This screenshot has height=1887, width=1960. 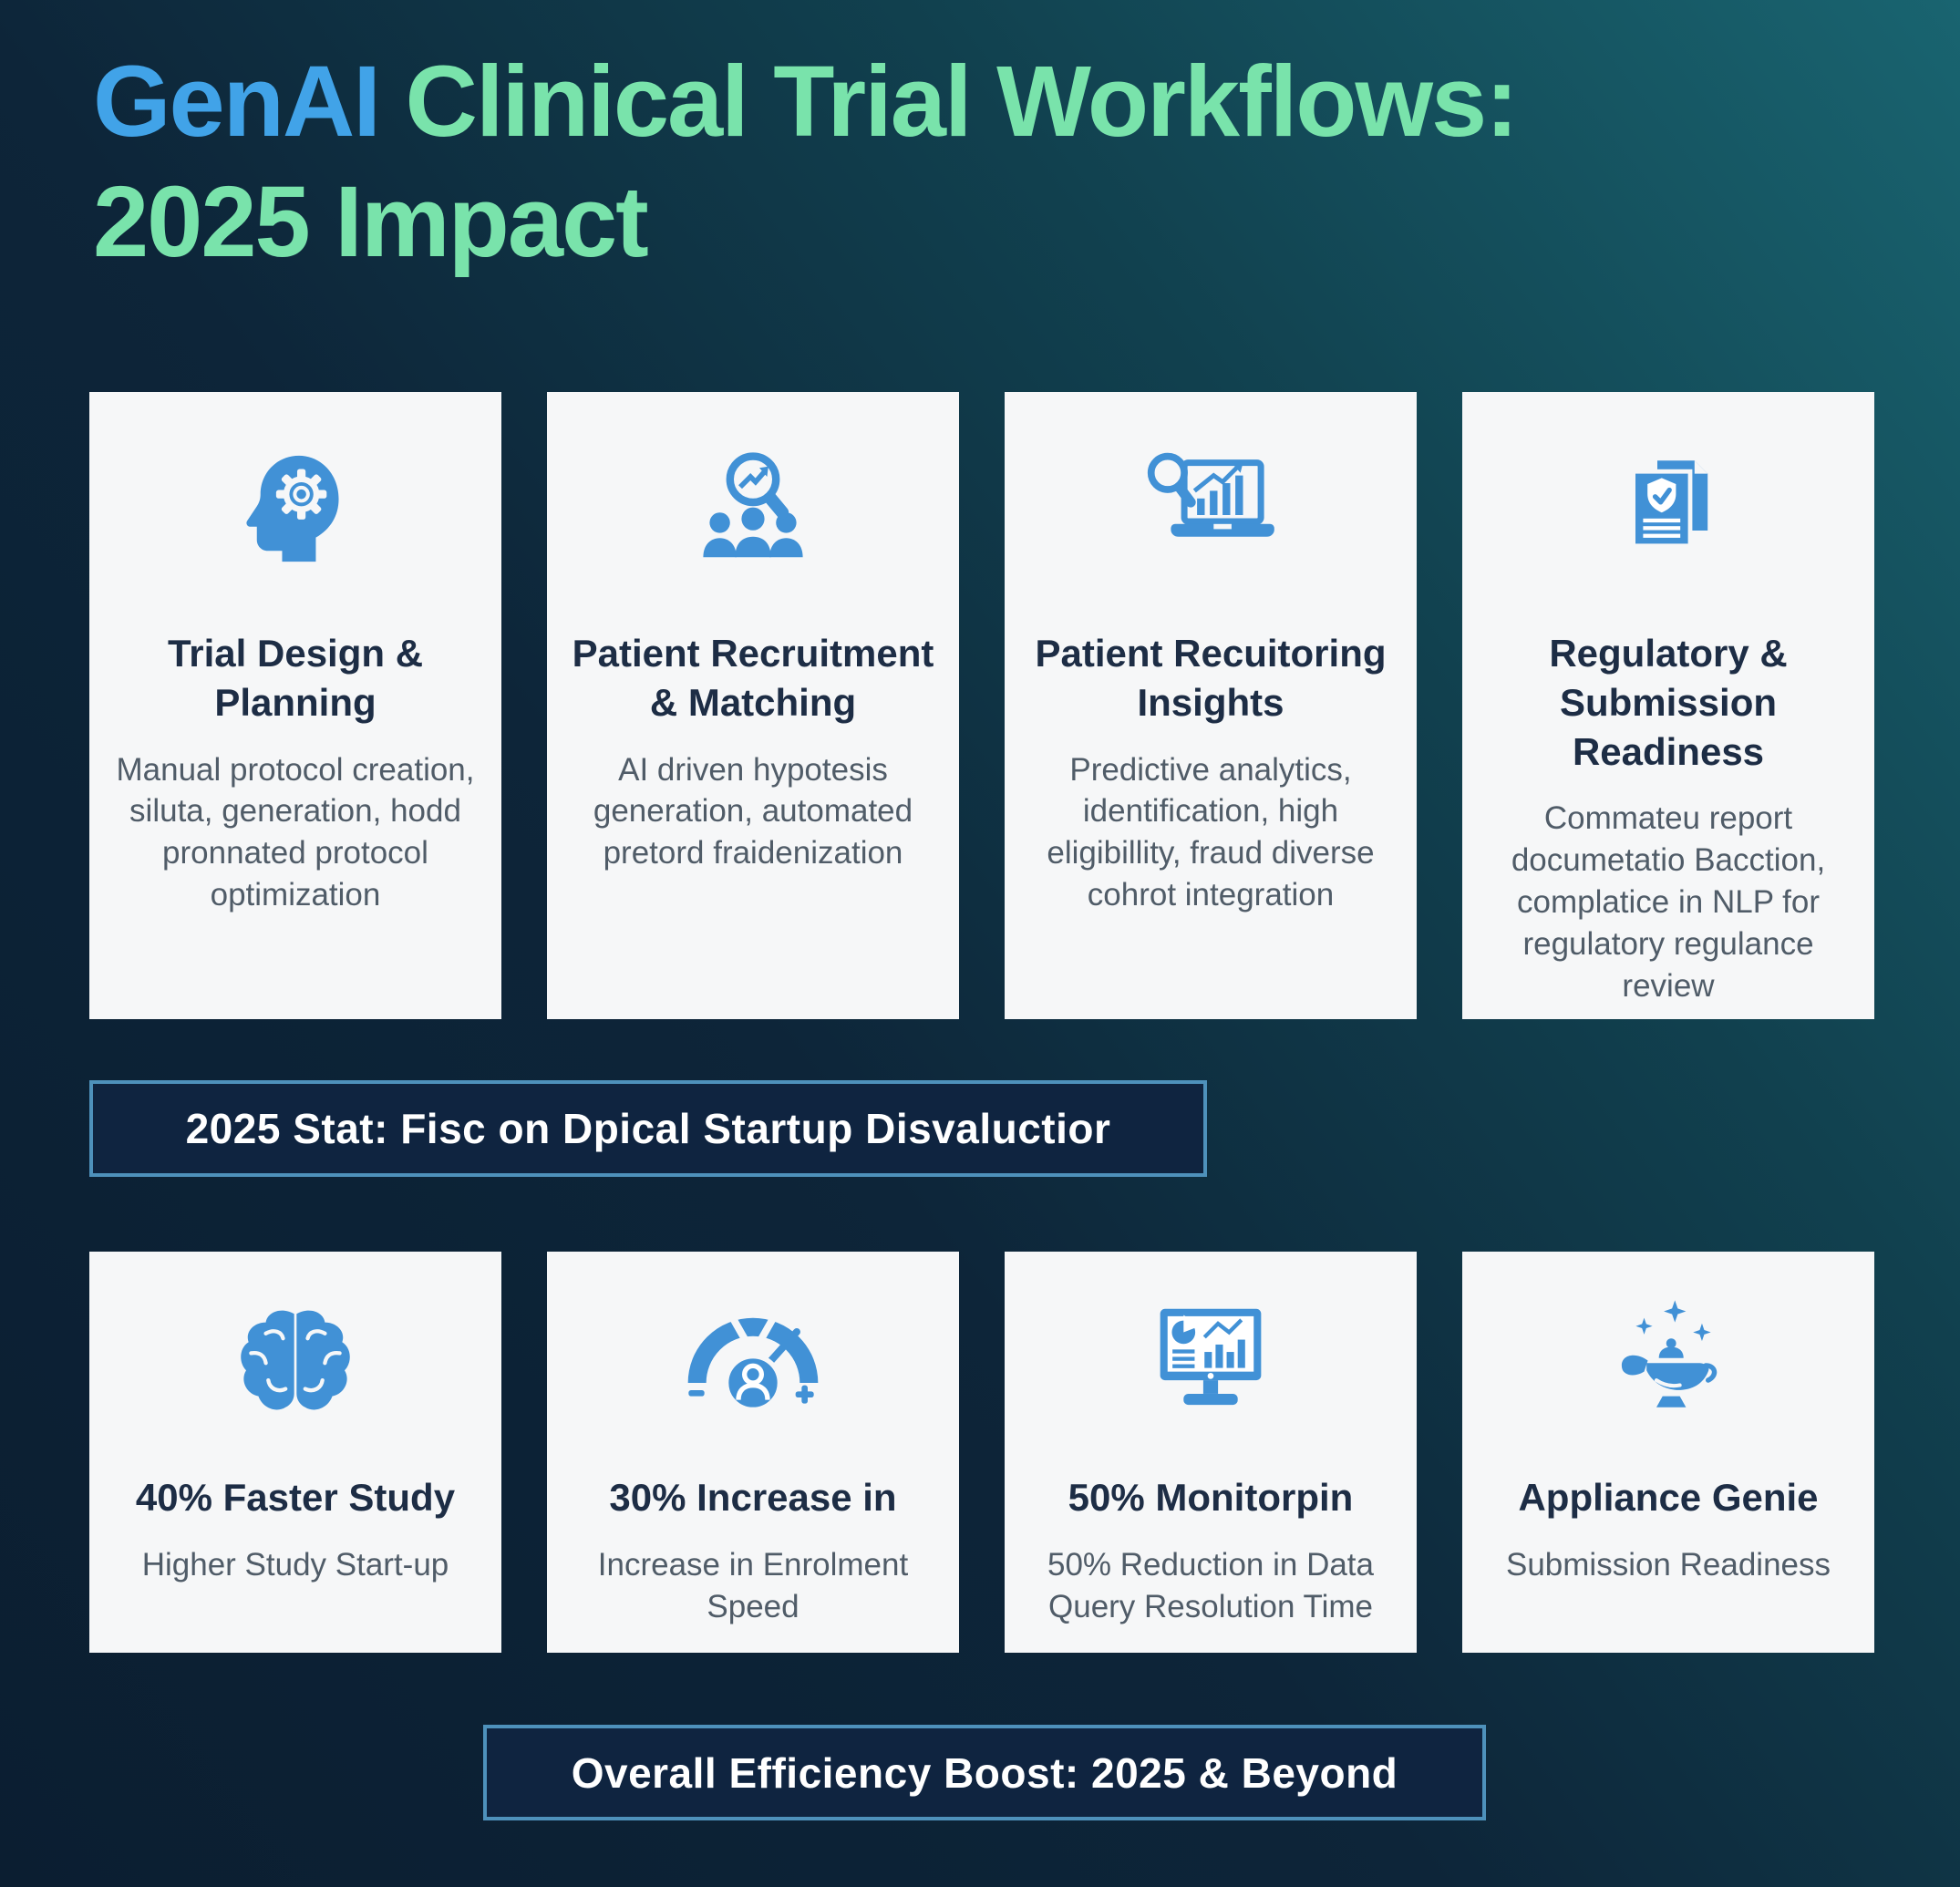 What do you see at coordinates (1669, 1361) in the screenshot?
I see `genie-lamp-icon` at bounding box center [1669, 1361].